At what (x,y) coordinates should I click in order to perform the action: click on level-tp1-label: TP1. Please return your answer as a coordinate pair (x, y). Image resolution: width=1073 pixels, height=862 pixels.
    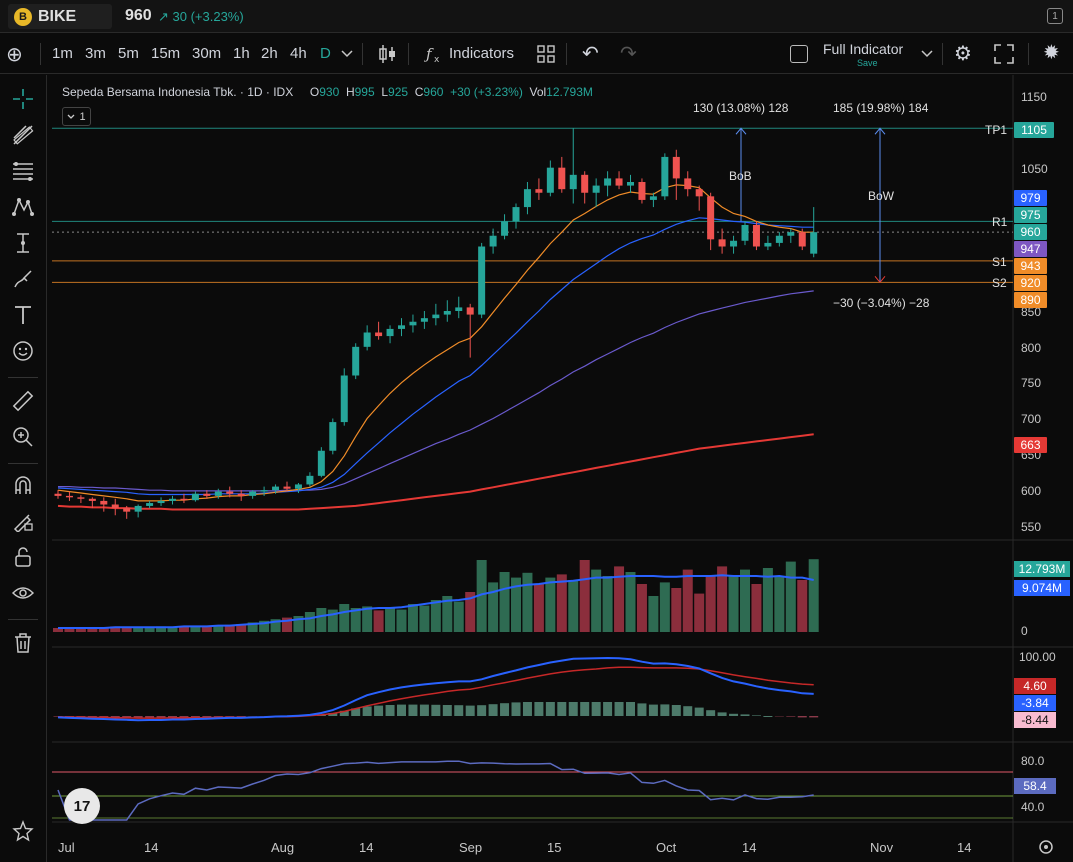
    Looking at the image, I should click on (996, 130).